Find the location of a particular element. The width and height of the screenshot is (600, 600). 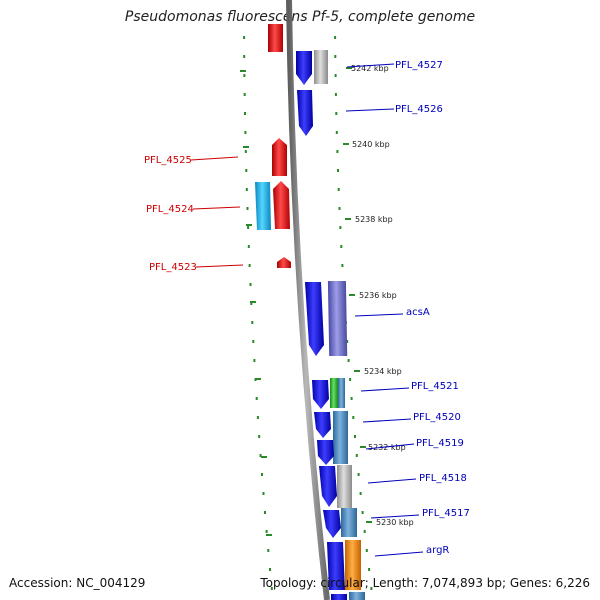

label-PFL_4526: PFL_4526 is located at coordinates (394, 109).